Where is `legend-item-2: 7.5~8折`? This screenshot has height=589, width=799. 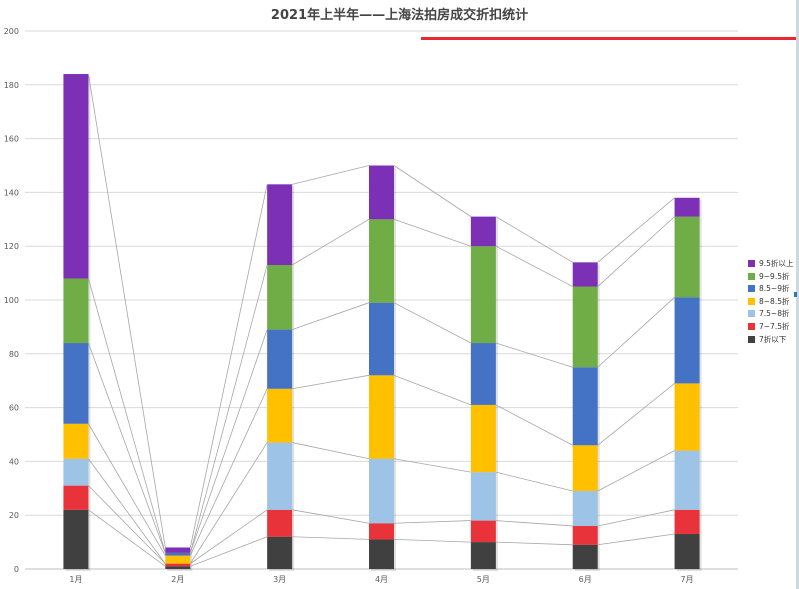
legend-item-2: 7.5~8折 is located at coordinates (772, 313).